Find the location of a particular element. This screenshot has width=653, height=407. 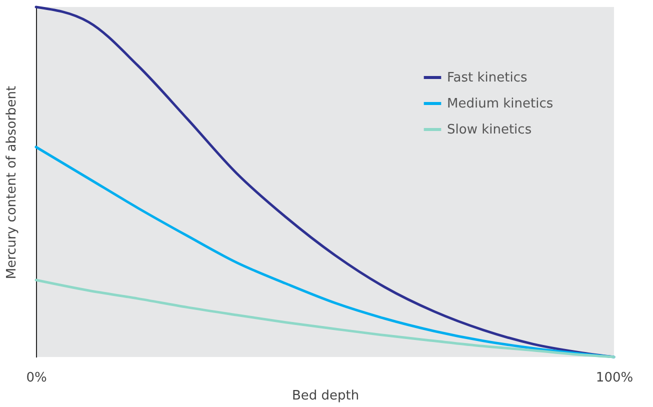

x-tick-label: 100% is located at coordinates (615, 378).